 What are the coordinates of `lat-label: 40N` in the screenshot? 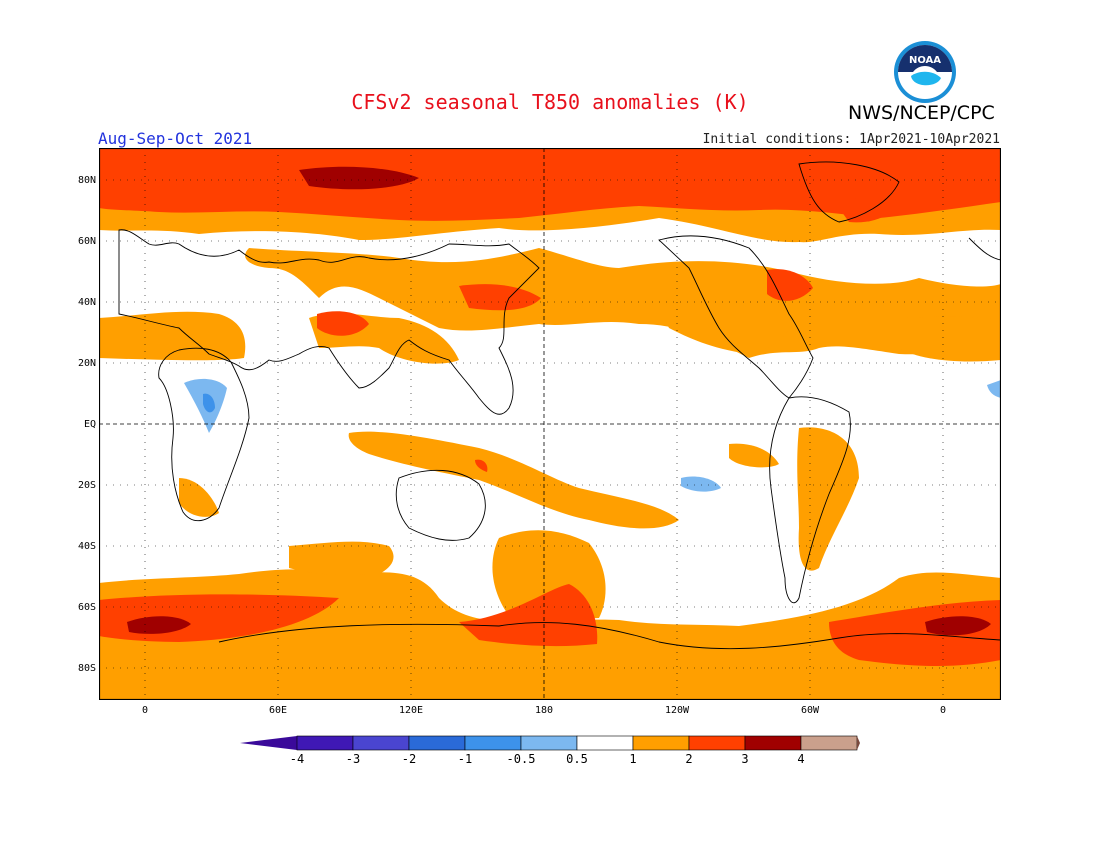 It's located at (86, 302).